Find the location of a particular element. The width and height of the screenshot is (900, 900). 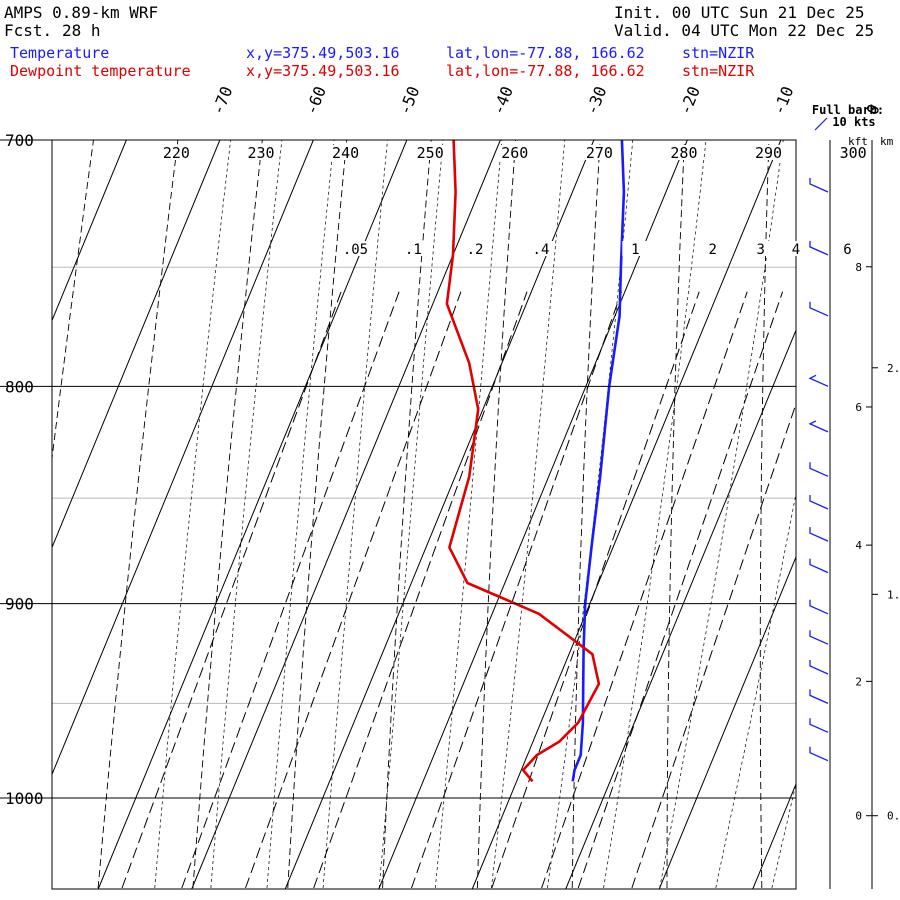

sounding-profiles is located at coordinates (535, 461).